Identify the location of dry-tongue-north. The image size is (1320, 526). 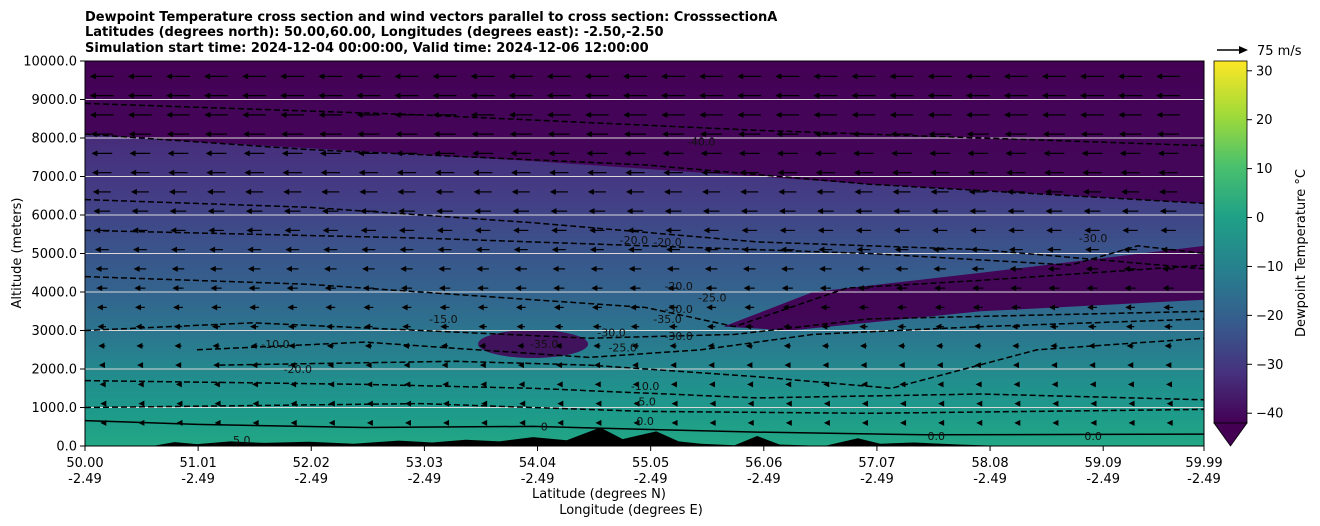
(963, 288).